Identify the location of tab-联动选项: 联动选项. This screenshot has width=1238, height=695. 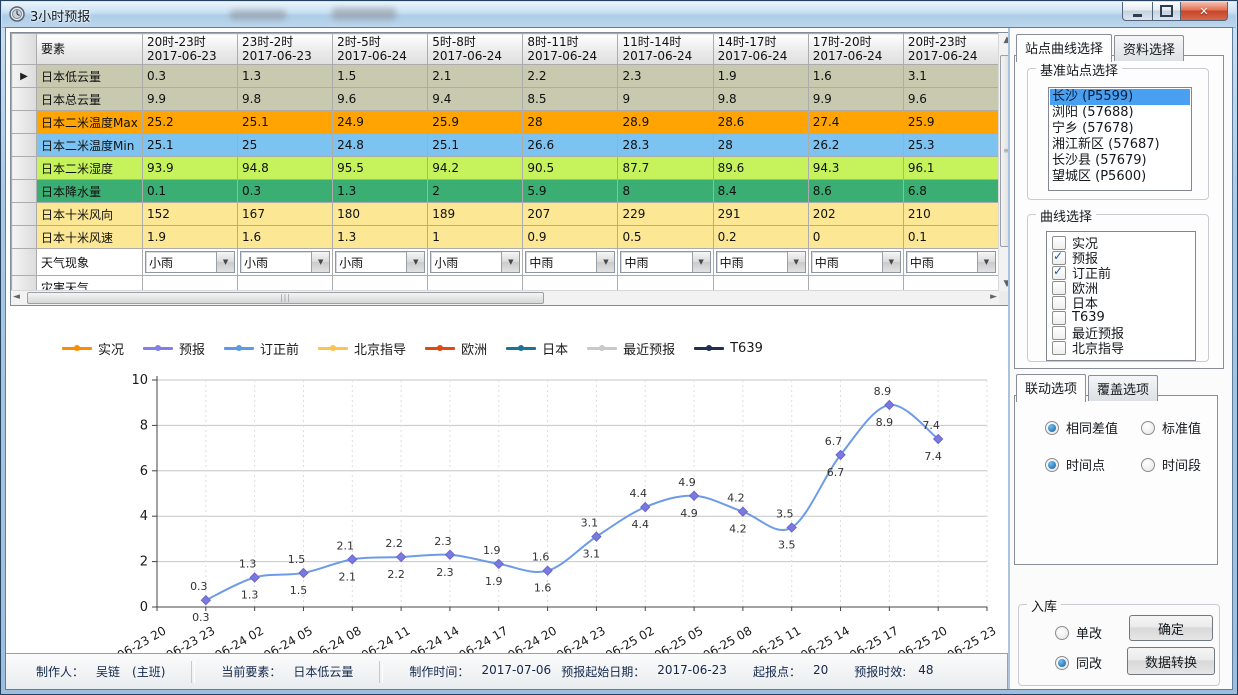
(1051, 388).